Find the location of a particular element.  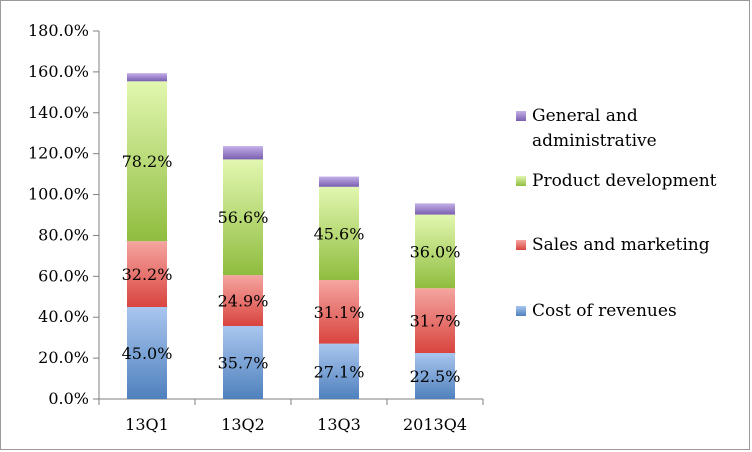

data-label: 36.0% is located at coordinates (435, 251).